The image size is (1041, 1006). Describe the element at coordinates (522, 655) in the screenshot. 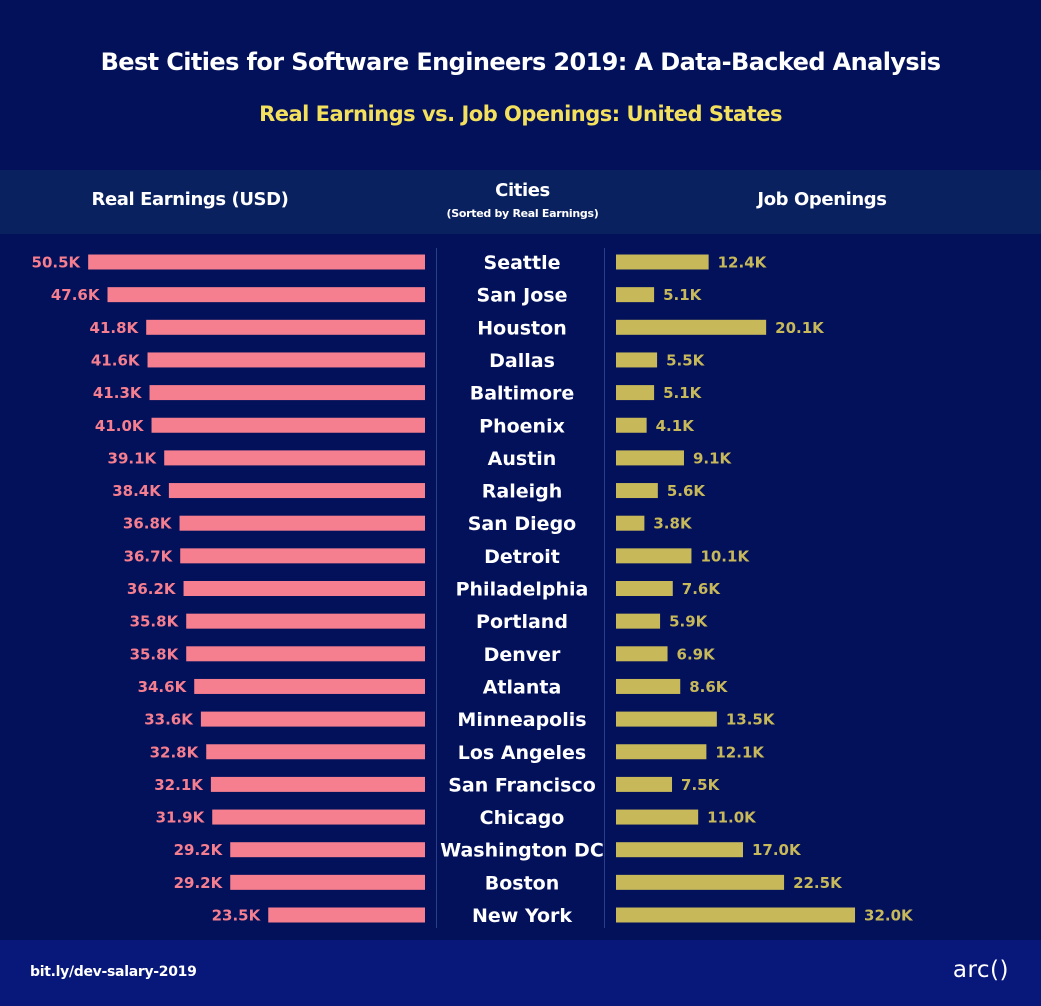

I see `city-label: Denver` at that location.